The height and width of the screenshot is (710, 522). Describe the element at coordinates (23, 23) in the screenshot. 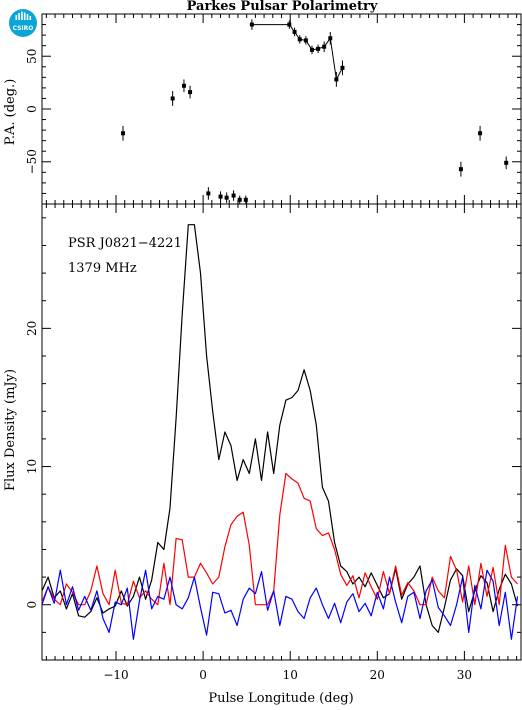

I see `csiro-logo: CSIRO` at that location.